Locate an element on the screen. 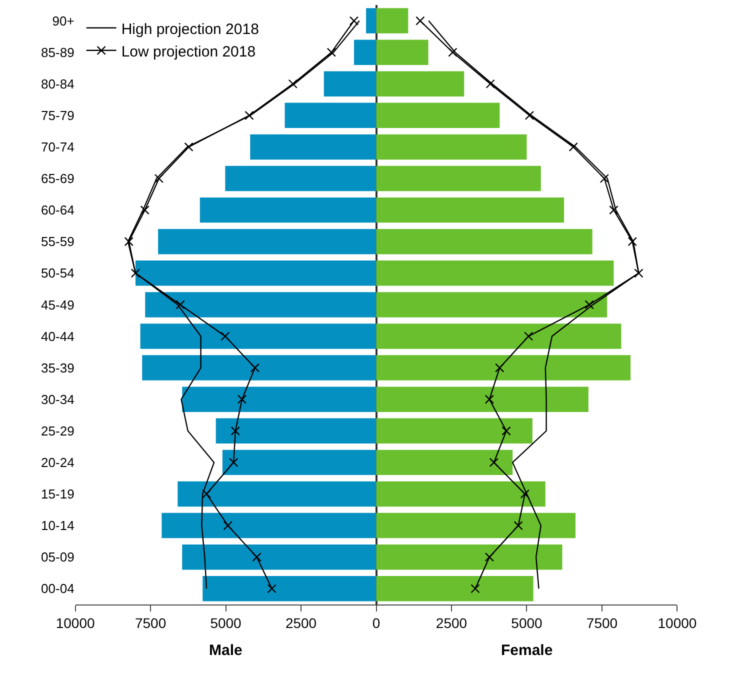 The width and height of the screenshot is (733, 681). y-tick-label: 65-69 is located at coordinates (57, 178).